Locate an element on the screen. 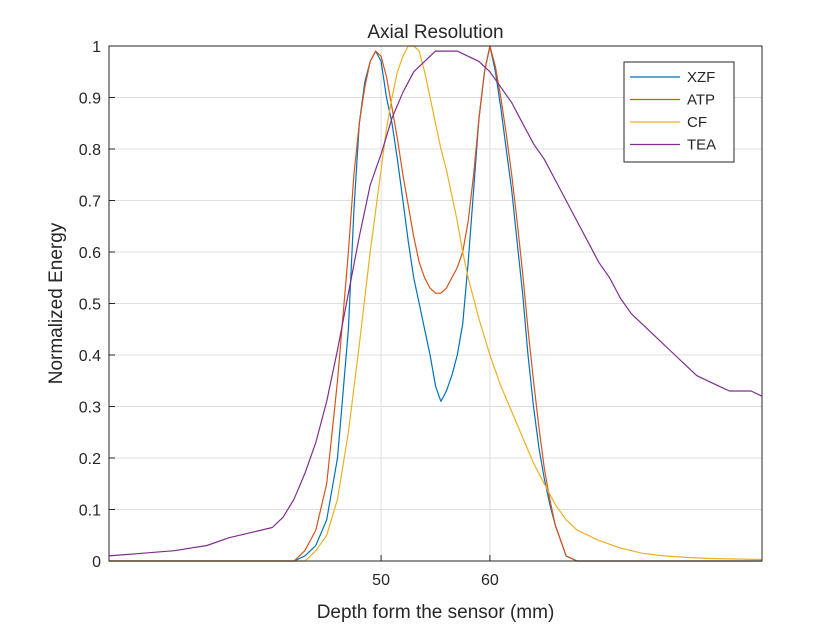 Image resolution: width=840 pixels, height=630 pixels. y-tick-label: 0.7 is located at coordinates (90, 202).